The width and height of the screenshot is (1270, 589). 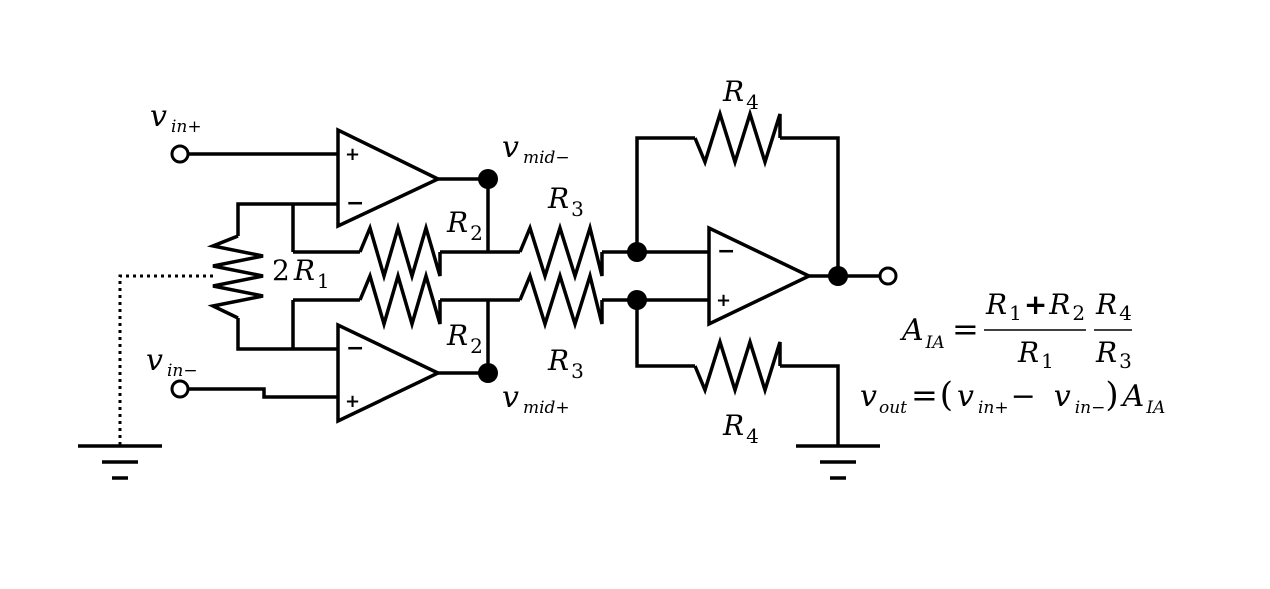 I want to click on terminal-vin-minus, so click(x=180, y=389).